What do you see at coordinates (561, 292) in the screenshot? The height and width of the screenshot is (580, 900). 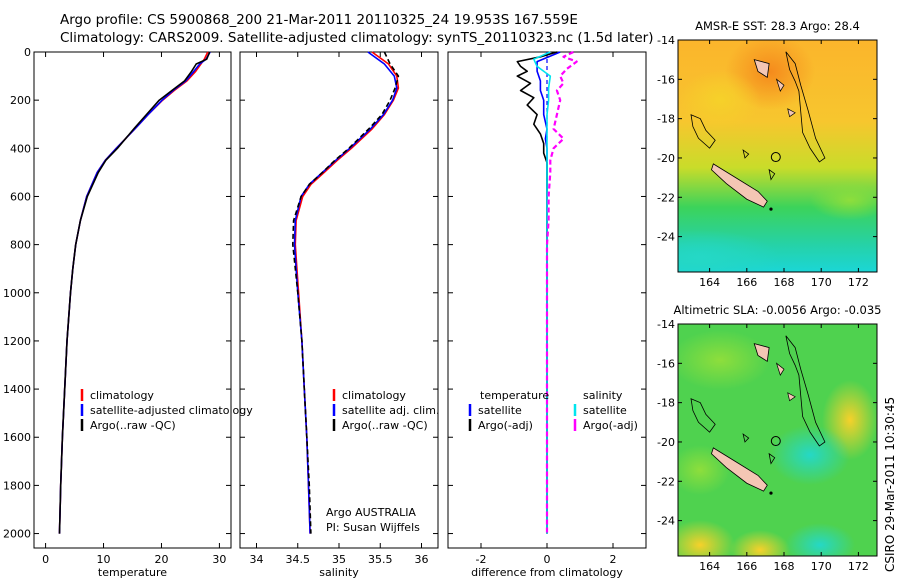 I see `series-line-salinity-argo-adj` at bounding box center [561, 292].